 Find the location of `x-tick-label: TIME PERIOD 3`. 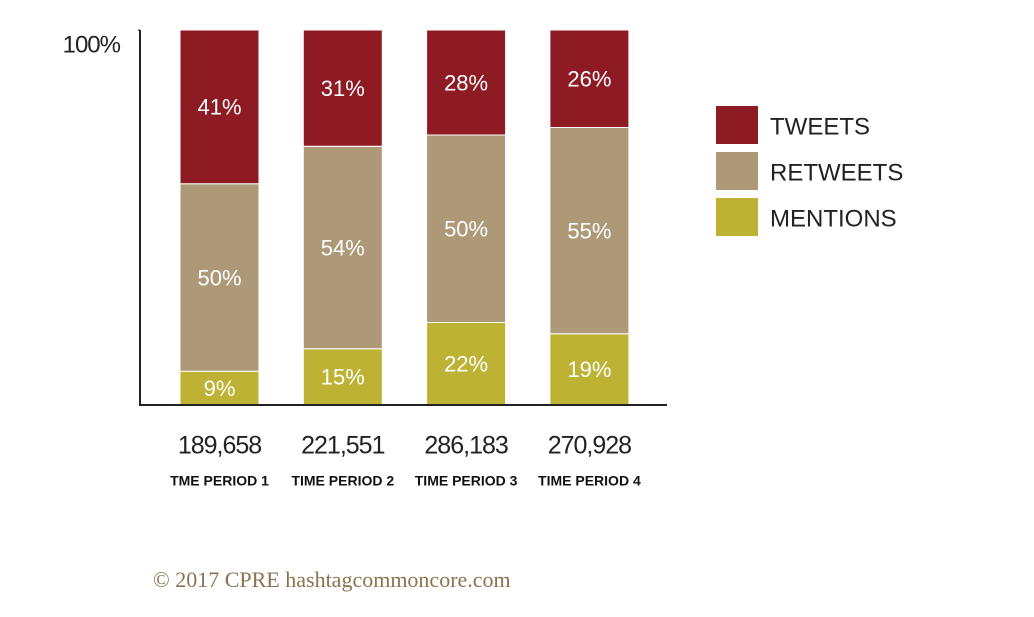

x-tick-label: TIME PERIOD 3 is located at coordinates (466, 481).